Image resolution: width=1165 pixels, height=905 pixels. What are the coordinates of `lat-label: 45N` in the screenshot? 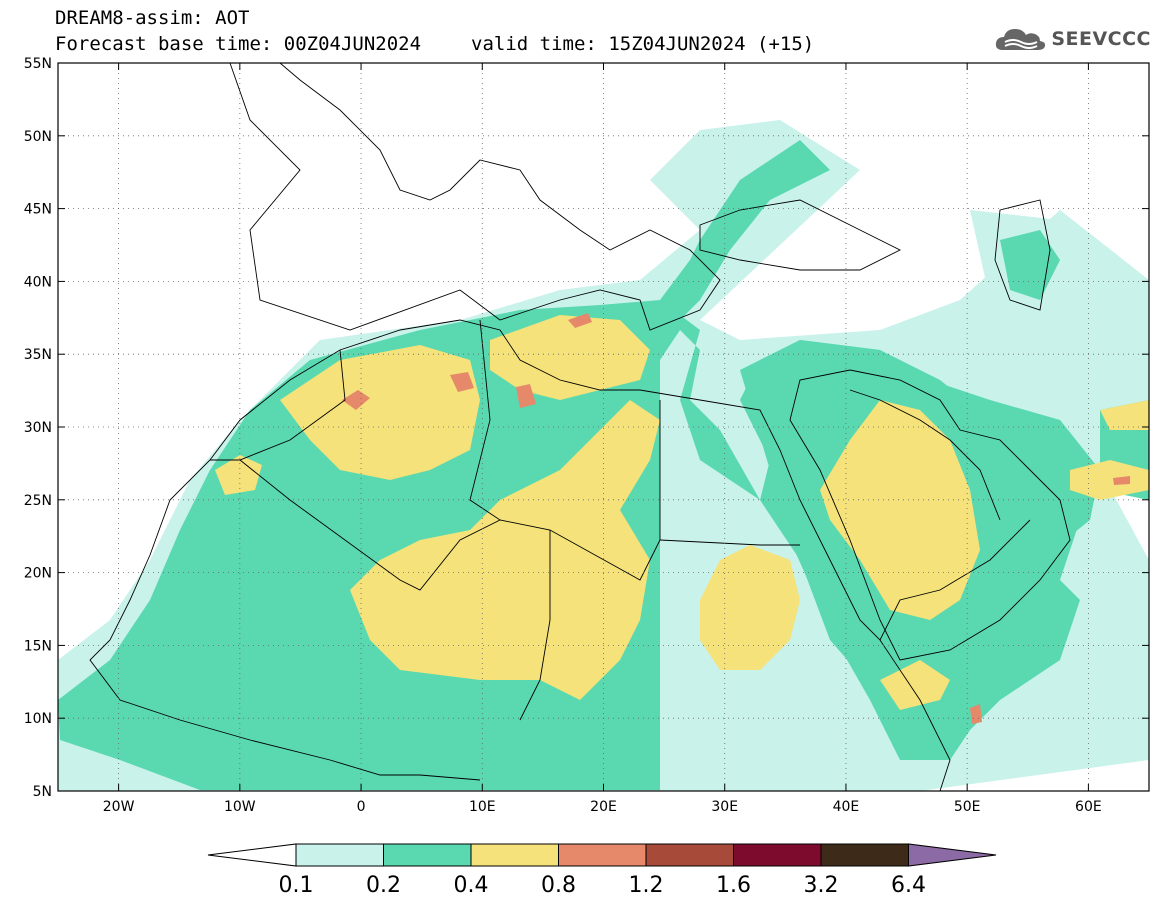 It's located at (38, 210).